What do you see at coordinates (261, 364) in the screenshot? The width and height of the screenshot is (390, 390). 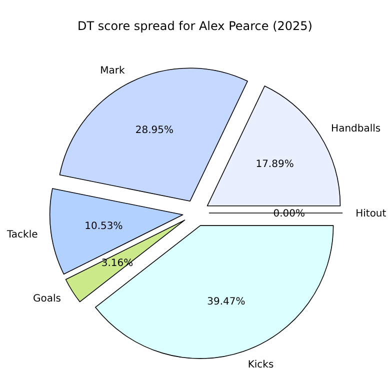 I see `slice-label: Kicks` at bounding box center [261, 364].